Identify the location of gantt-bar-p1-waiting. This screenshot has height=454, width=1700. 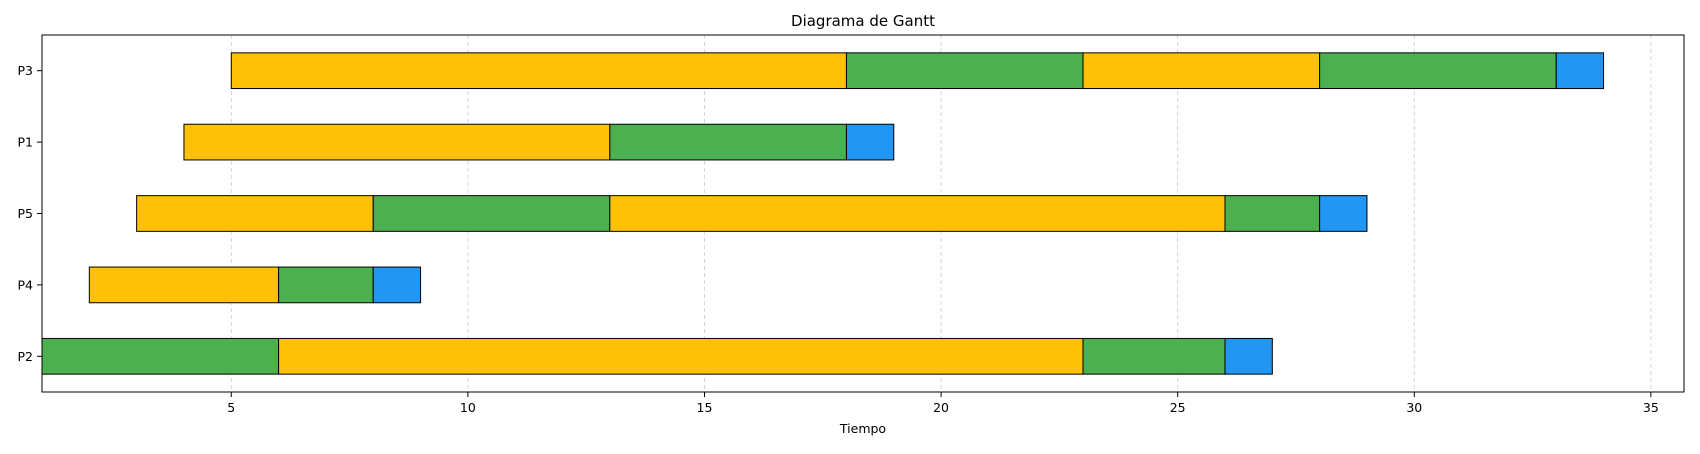
(397, 142).